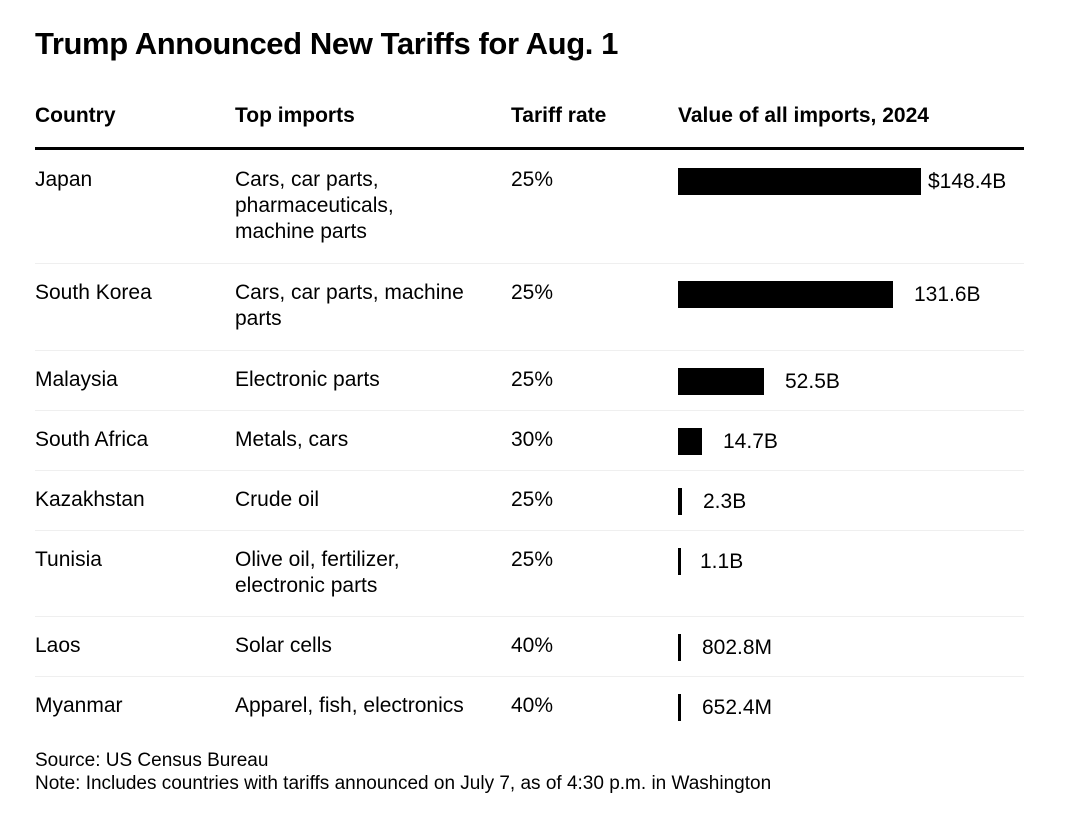 Image resolution: width=1078 pixels, height=822 pixels. What do you see at coordinates (58, 645) in the screenshot?
I see `cell-country: Laos` at bounding box center [58, 645].